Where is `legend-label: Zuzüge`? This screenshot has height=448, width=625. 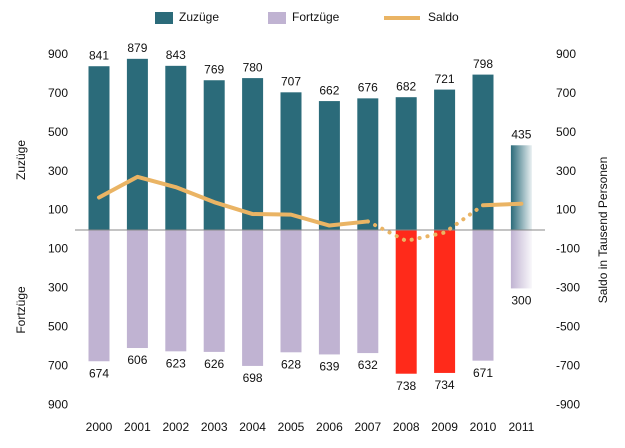
legend-label: Zuzüge is located at coordinates (199, 17).